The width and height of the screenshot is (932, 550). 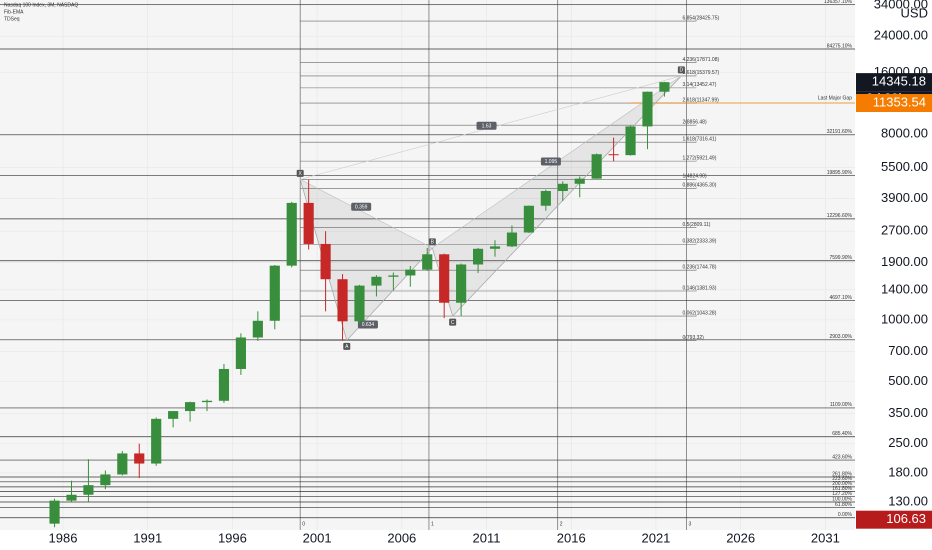 What do you see at coordinates (904, 261) in the screenshot?
I see `y-tick-label: 1900.00` at bounding box center [904, 261].